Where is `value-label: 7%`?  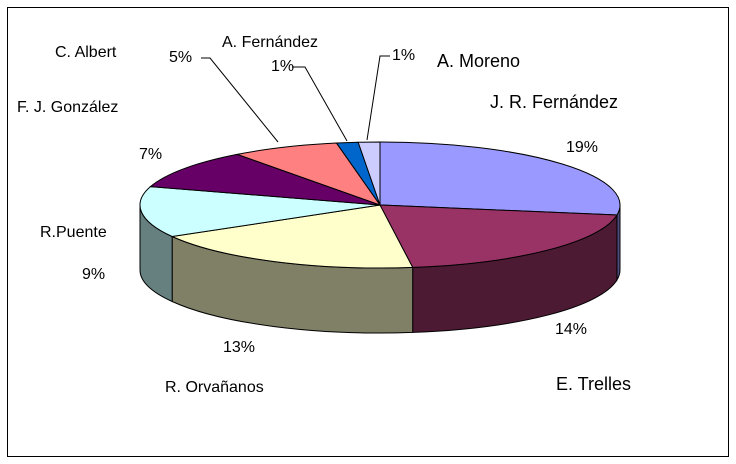 value-label: 7% is located at coordinates (150, 154).